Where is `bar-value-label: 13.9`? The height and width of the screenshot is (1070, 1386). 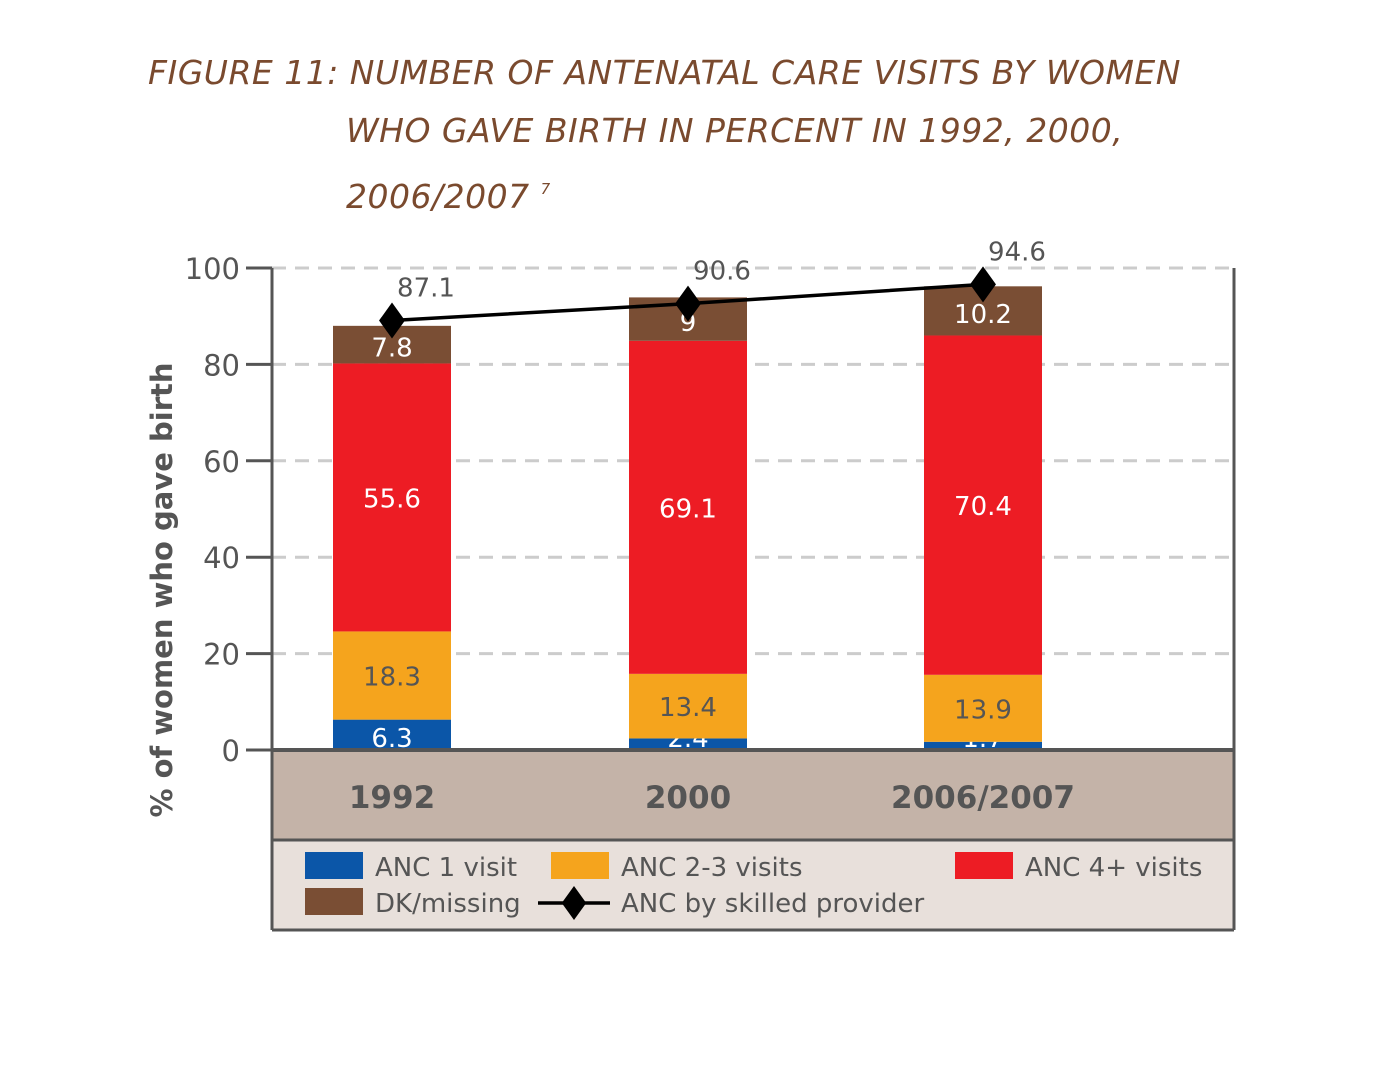
bar-value-label: 13.9 is located at coordinates (983, 710).